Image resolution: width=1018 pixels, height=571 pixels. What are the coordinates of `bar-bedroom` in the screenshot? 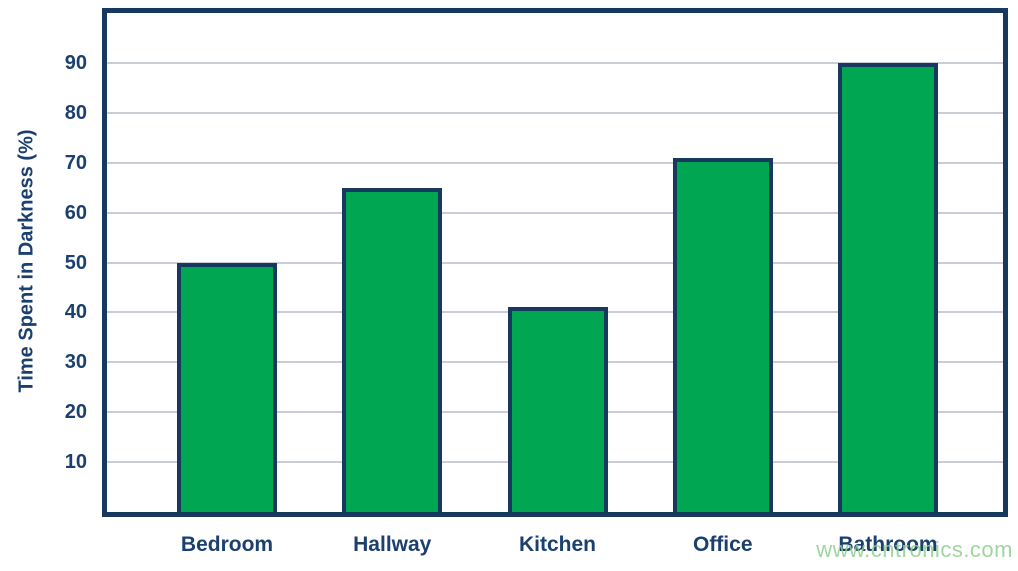 It's located at (227, 387).